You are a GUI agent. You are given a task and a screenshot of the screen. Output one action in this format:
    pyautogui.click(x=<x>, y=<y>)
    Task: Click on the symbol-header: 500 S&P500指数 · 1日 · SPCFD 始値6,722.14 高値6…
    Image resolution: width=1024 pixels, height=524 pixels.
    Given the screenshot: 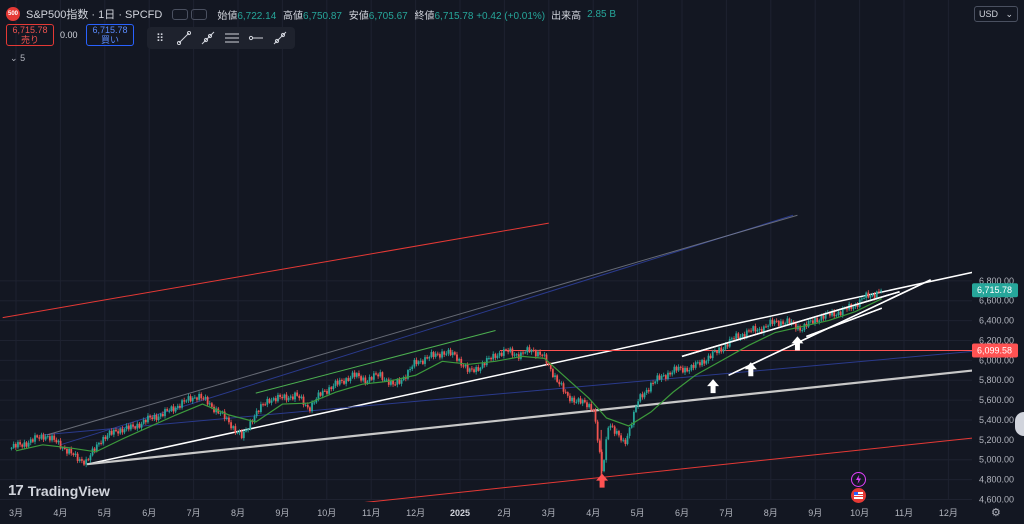 What is the action you would take?
    pyautogui.click(x=311, y=14)
    